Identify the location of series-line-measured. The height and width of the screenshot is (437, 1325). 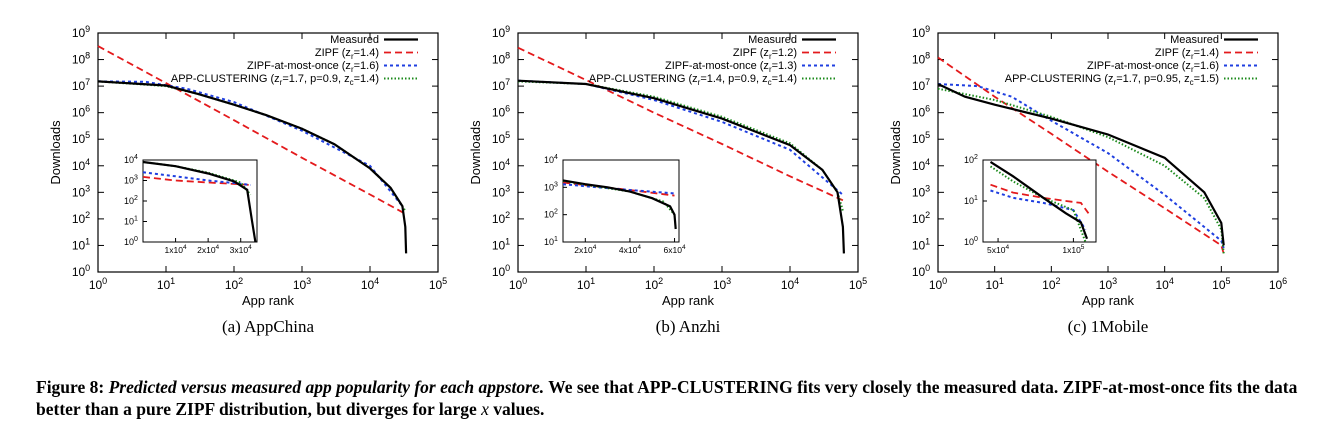
(252, 167).